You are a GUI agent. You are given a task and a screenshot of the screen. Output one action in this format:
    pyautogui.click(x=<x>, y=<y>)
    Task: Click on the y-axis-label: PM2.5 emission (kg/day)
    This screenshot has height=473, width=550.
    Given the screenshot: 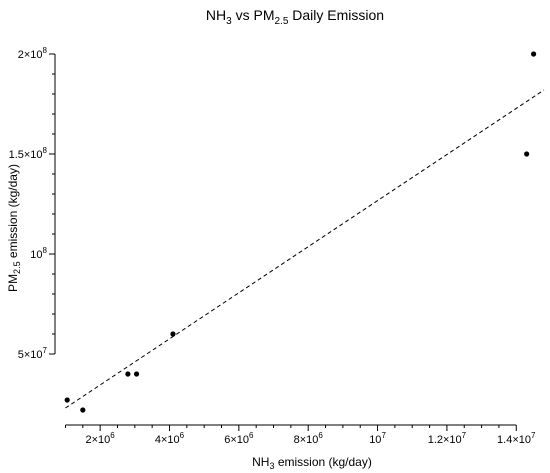 What is the action you would take?
    pyautogui.click(x=14, y=228)
    